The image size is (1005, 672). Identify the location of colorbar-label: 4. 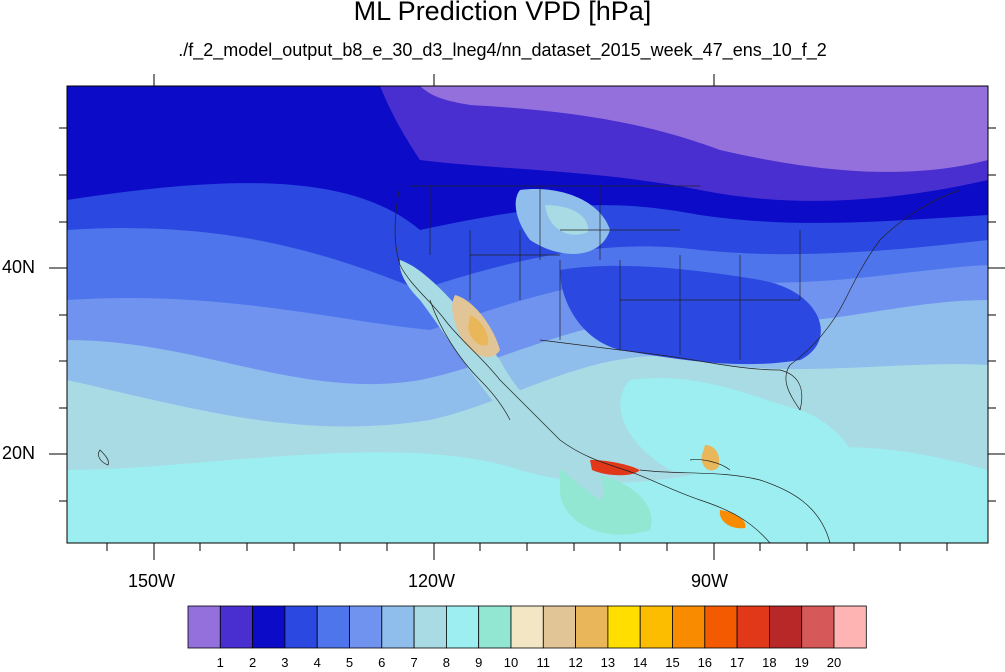
(317, 662).